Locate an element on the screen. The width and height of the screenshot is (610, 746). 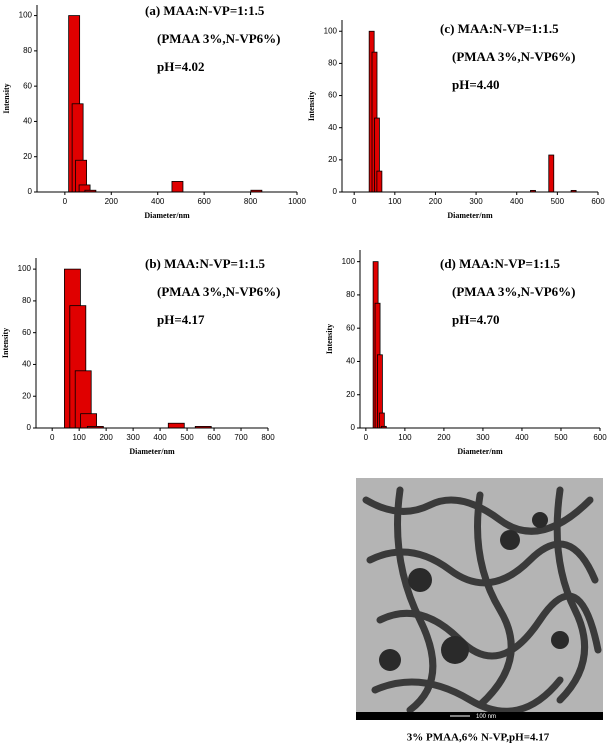
tem-image: 100 nm is located at coordinates (479, 599).